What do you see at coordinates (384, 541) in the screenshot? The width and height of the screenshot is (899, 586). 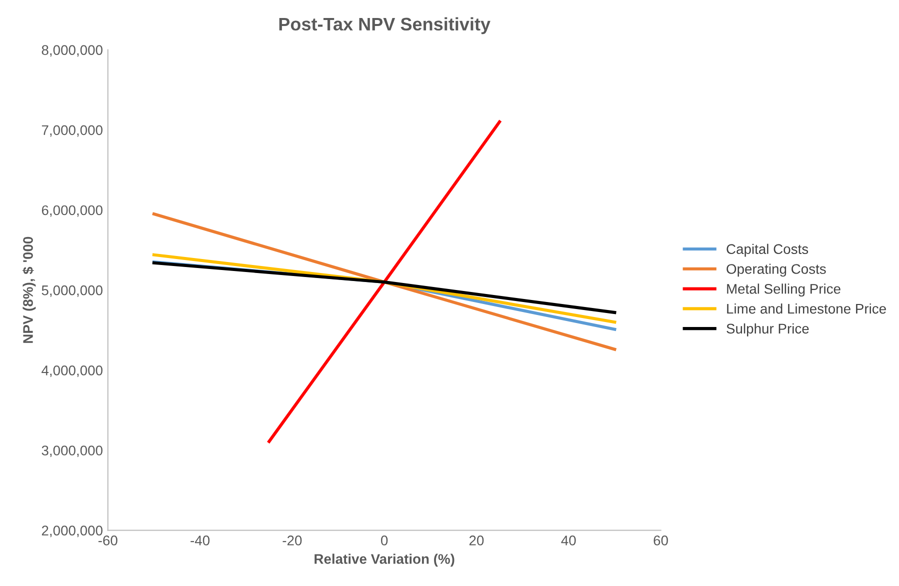 I see `x-tick-label: 0` at bounding box center [384, 541].